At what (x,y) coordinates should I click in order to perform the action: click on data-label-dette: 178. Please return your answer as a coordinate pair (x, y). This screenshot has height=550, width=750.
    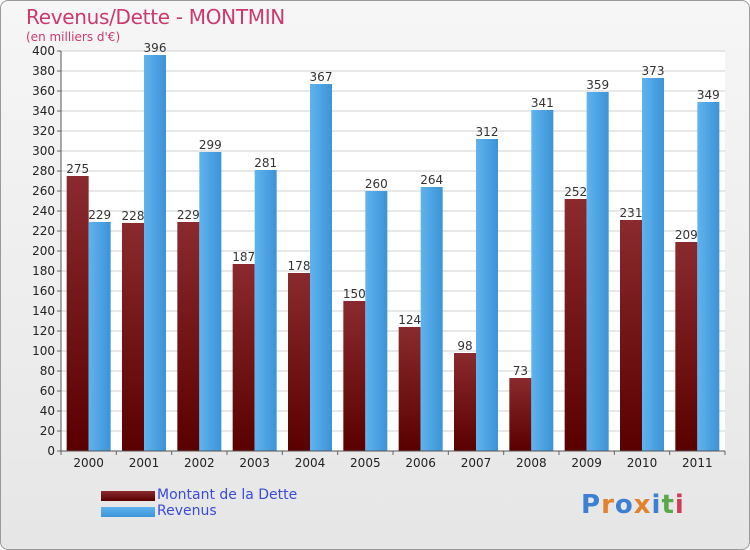
    Looking at the image, I should click on (299, 266).